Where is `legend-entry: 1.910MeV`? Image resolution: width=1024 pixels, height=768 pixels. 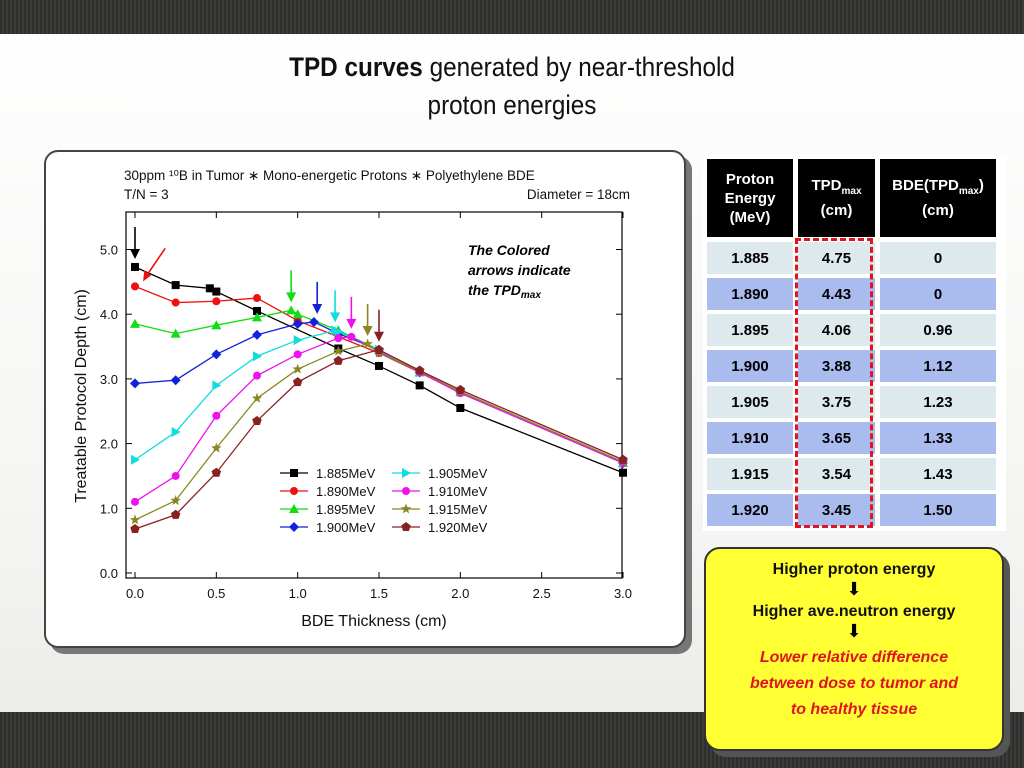
legend-entry: 1.910MeV is located at coordinates (440, 491).